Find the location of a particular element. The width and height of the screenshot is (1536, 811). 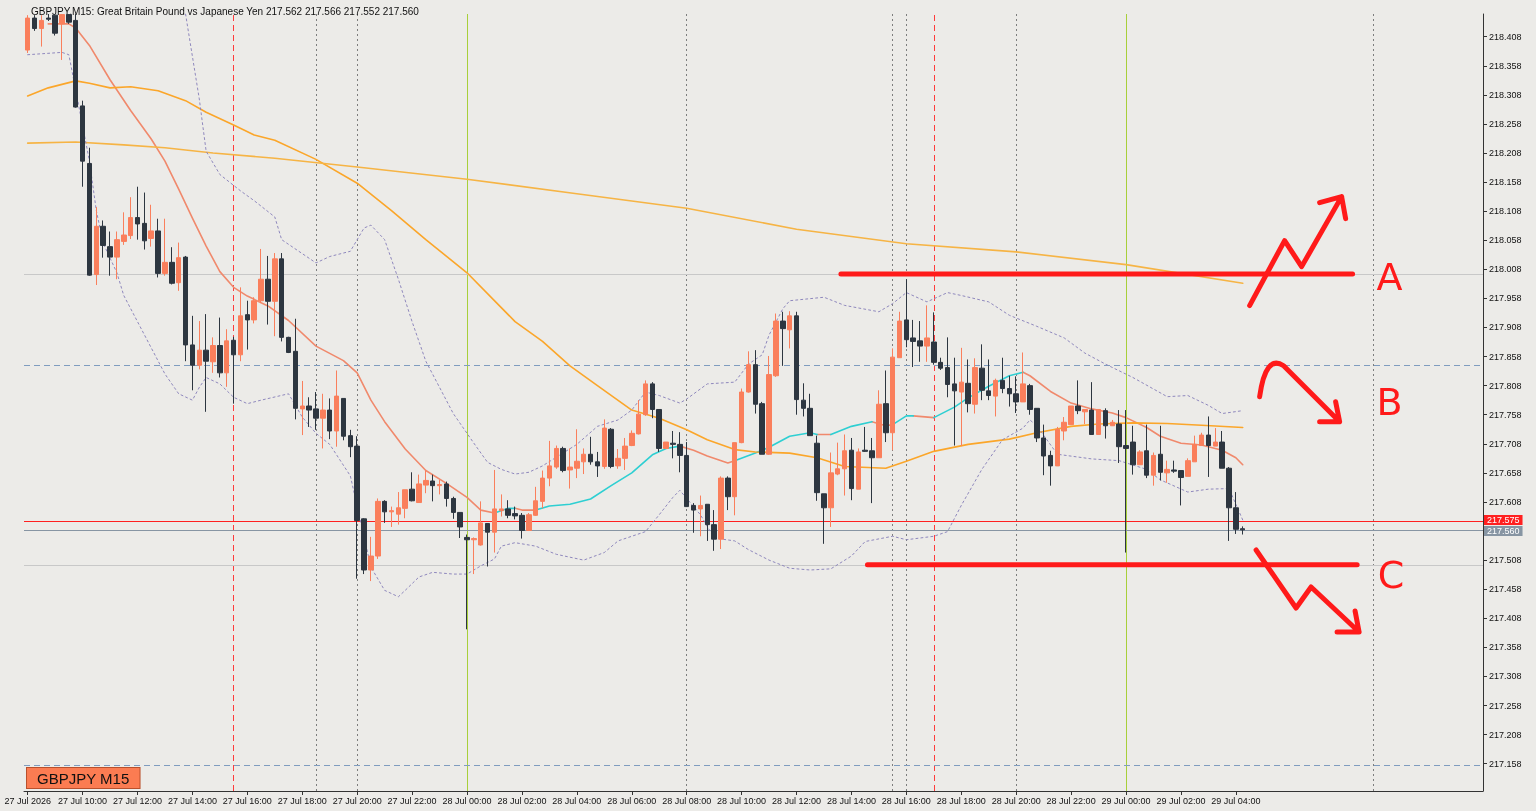

x-tick-label: 27 Jul 2026 is located at coordinates (27, 800).